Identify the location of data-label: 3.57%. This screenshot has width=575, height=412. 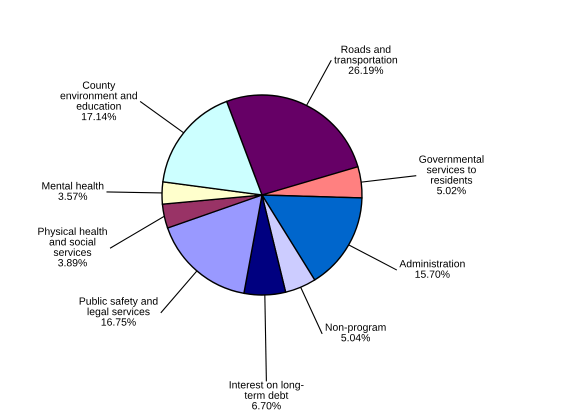
(73, 196).